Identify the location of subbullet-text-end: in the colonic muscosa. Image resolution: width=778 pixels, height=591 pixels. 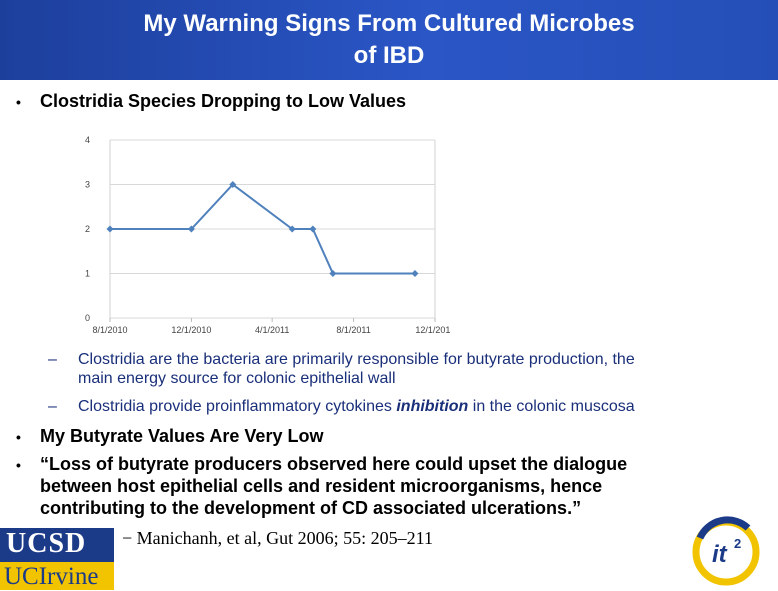
(551, 406).